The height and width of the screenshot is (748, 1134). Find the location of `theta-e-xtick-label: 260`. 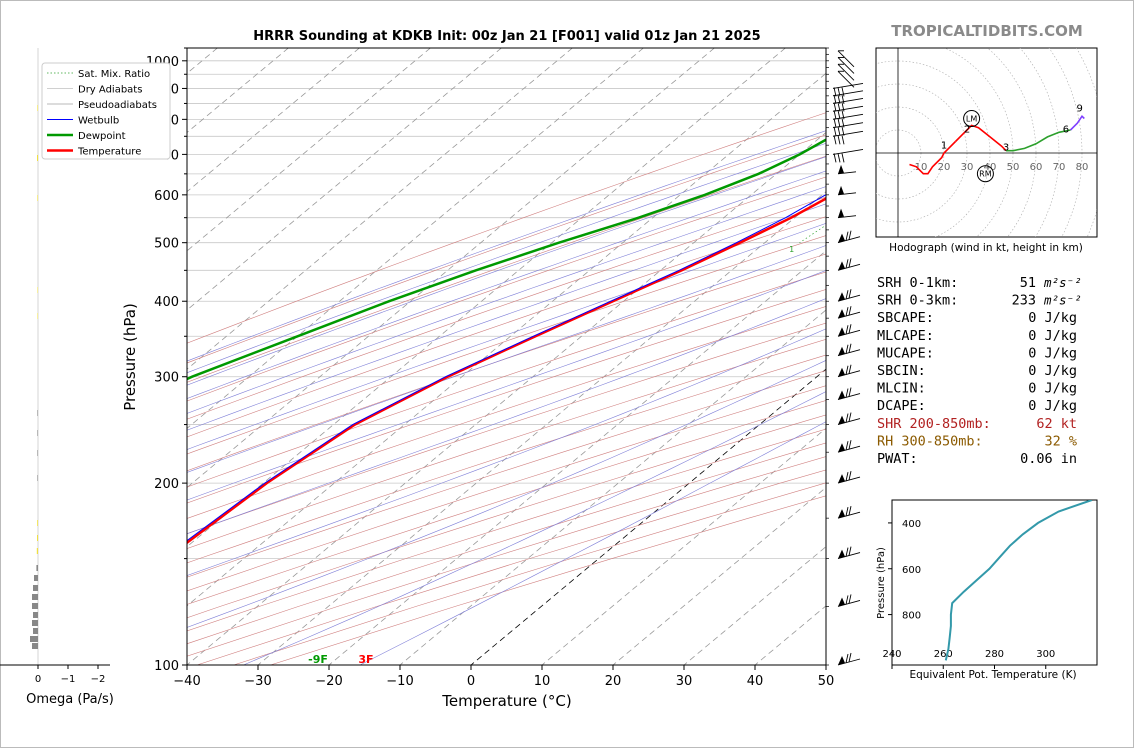

theta-e-xtick-label: 260 is located at coordinates (943, 654).